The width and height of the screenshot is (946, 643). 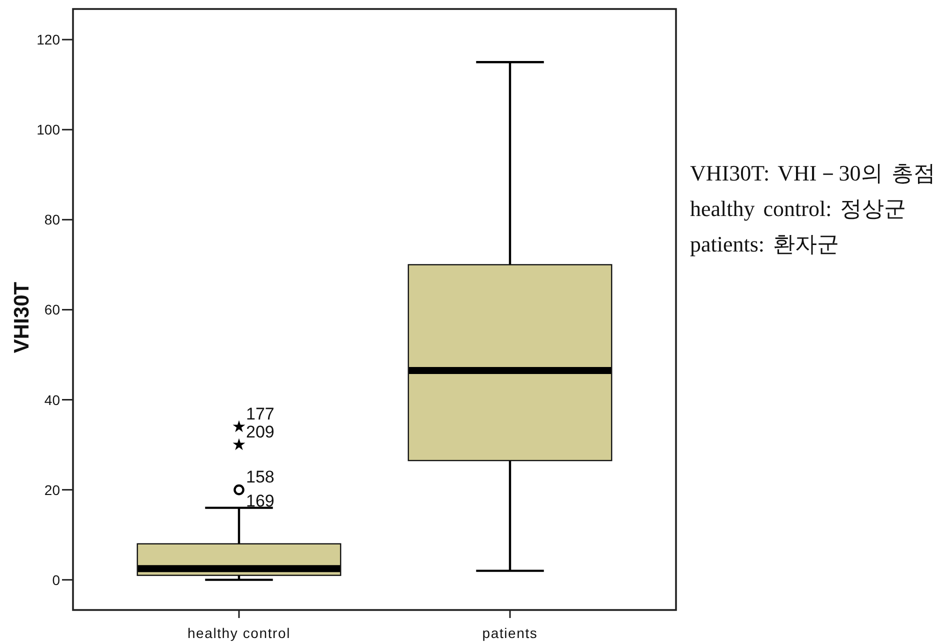 I want to click on text: patients: 환자군, so click(x=765, y=244).